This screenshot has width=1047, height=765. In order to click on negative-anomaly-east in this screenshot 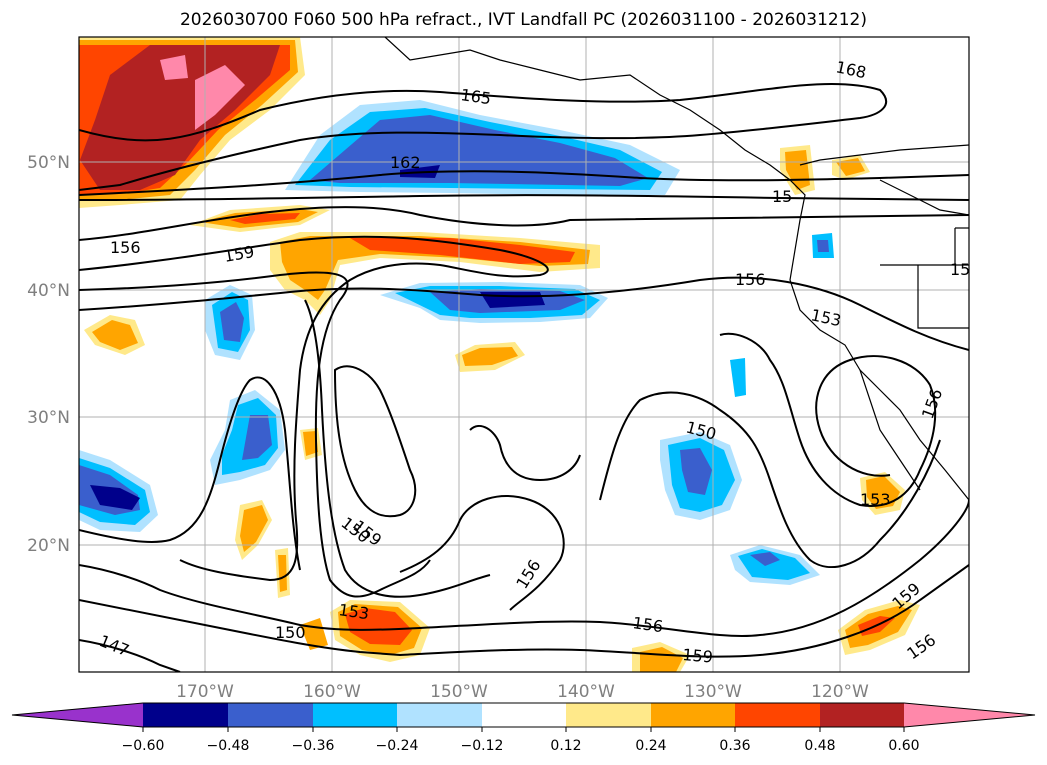, I will do `click(747, 409)`.